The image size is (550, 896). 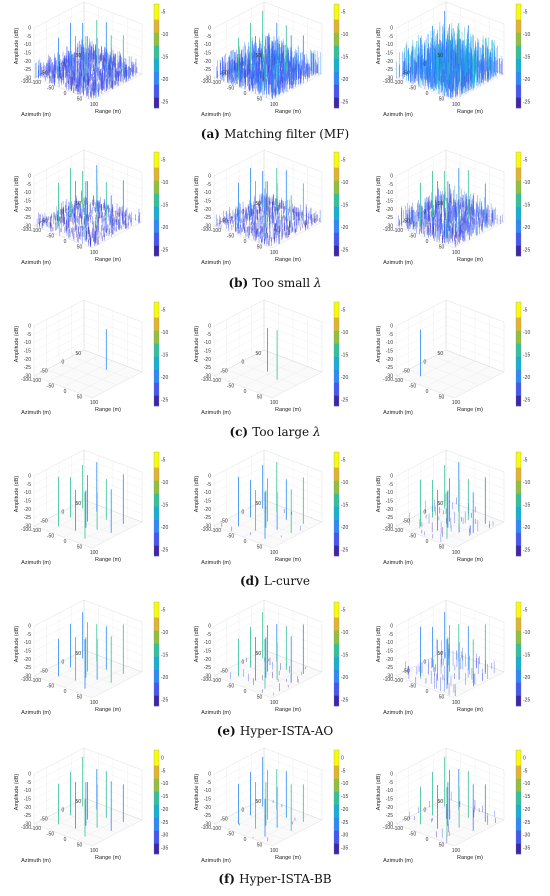 What do you see at coordinates (379, 194) in the screenshot?
I see `z-axis-label: Amplitude (dB)` at bounding box center [379, 194].